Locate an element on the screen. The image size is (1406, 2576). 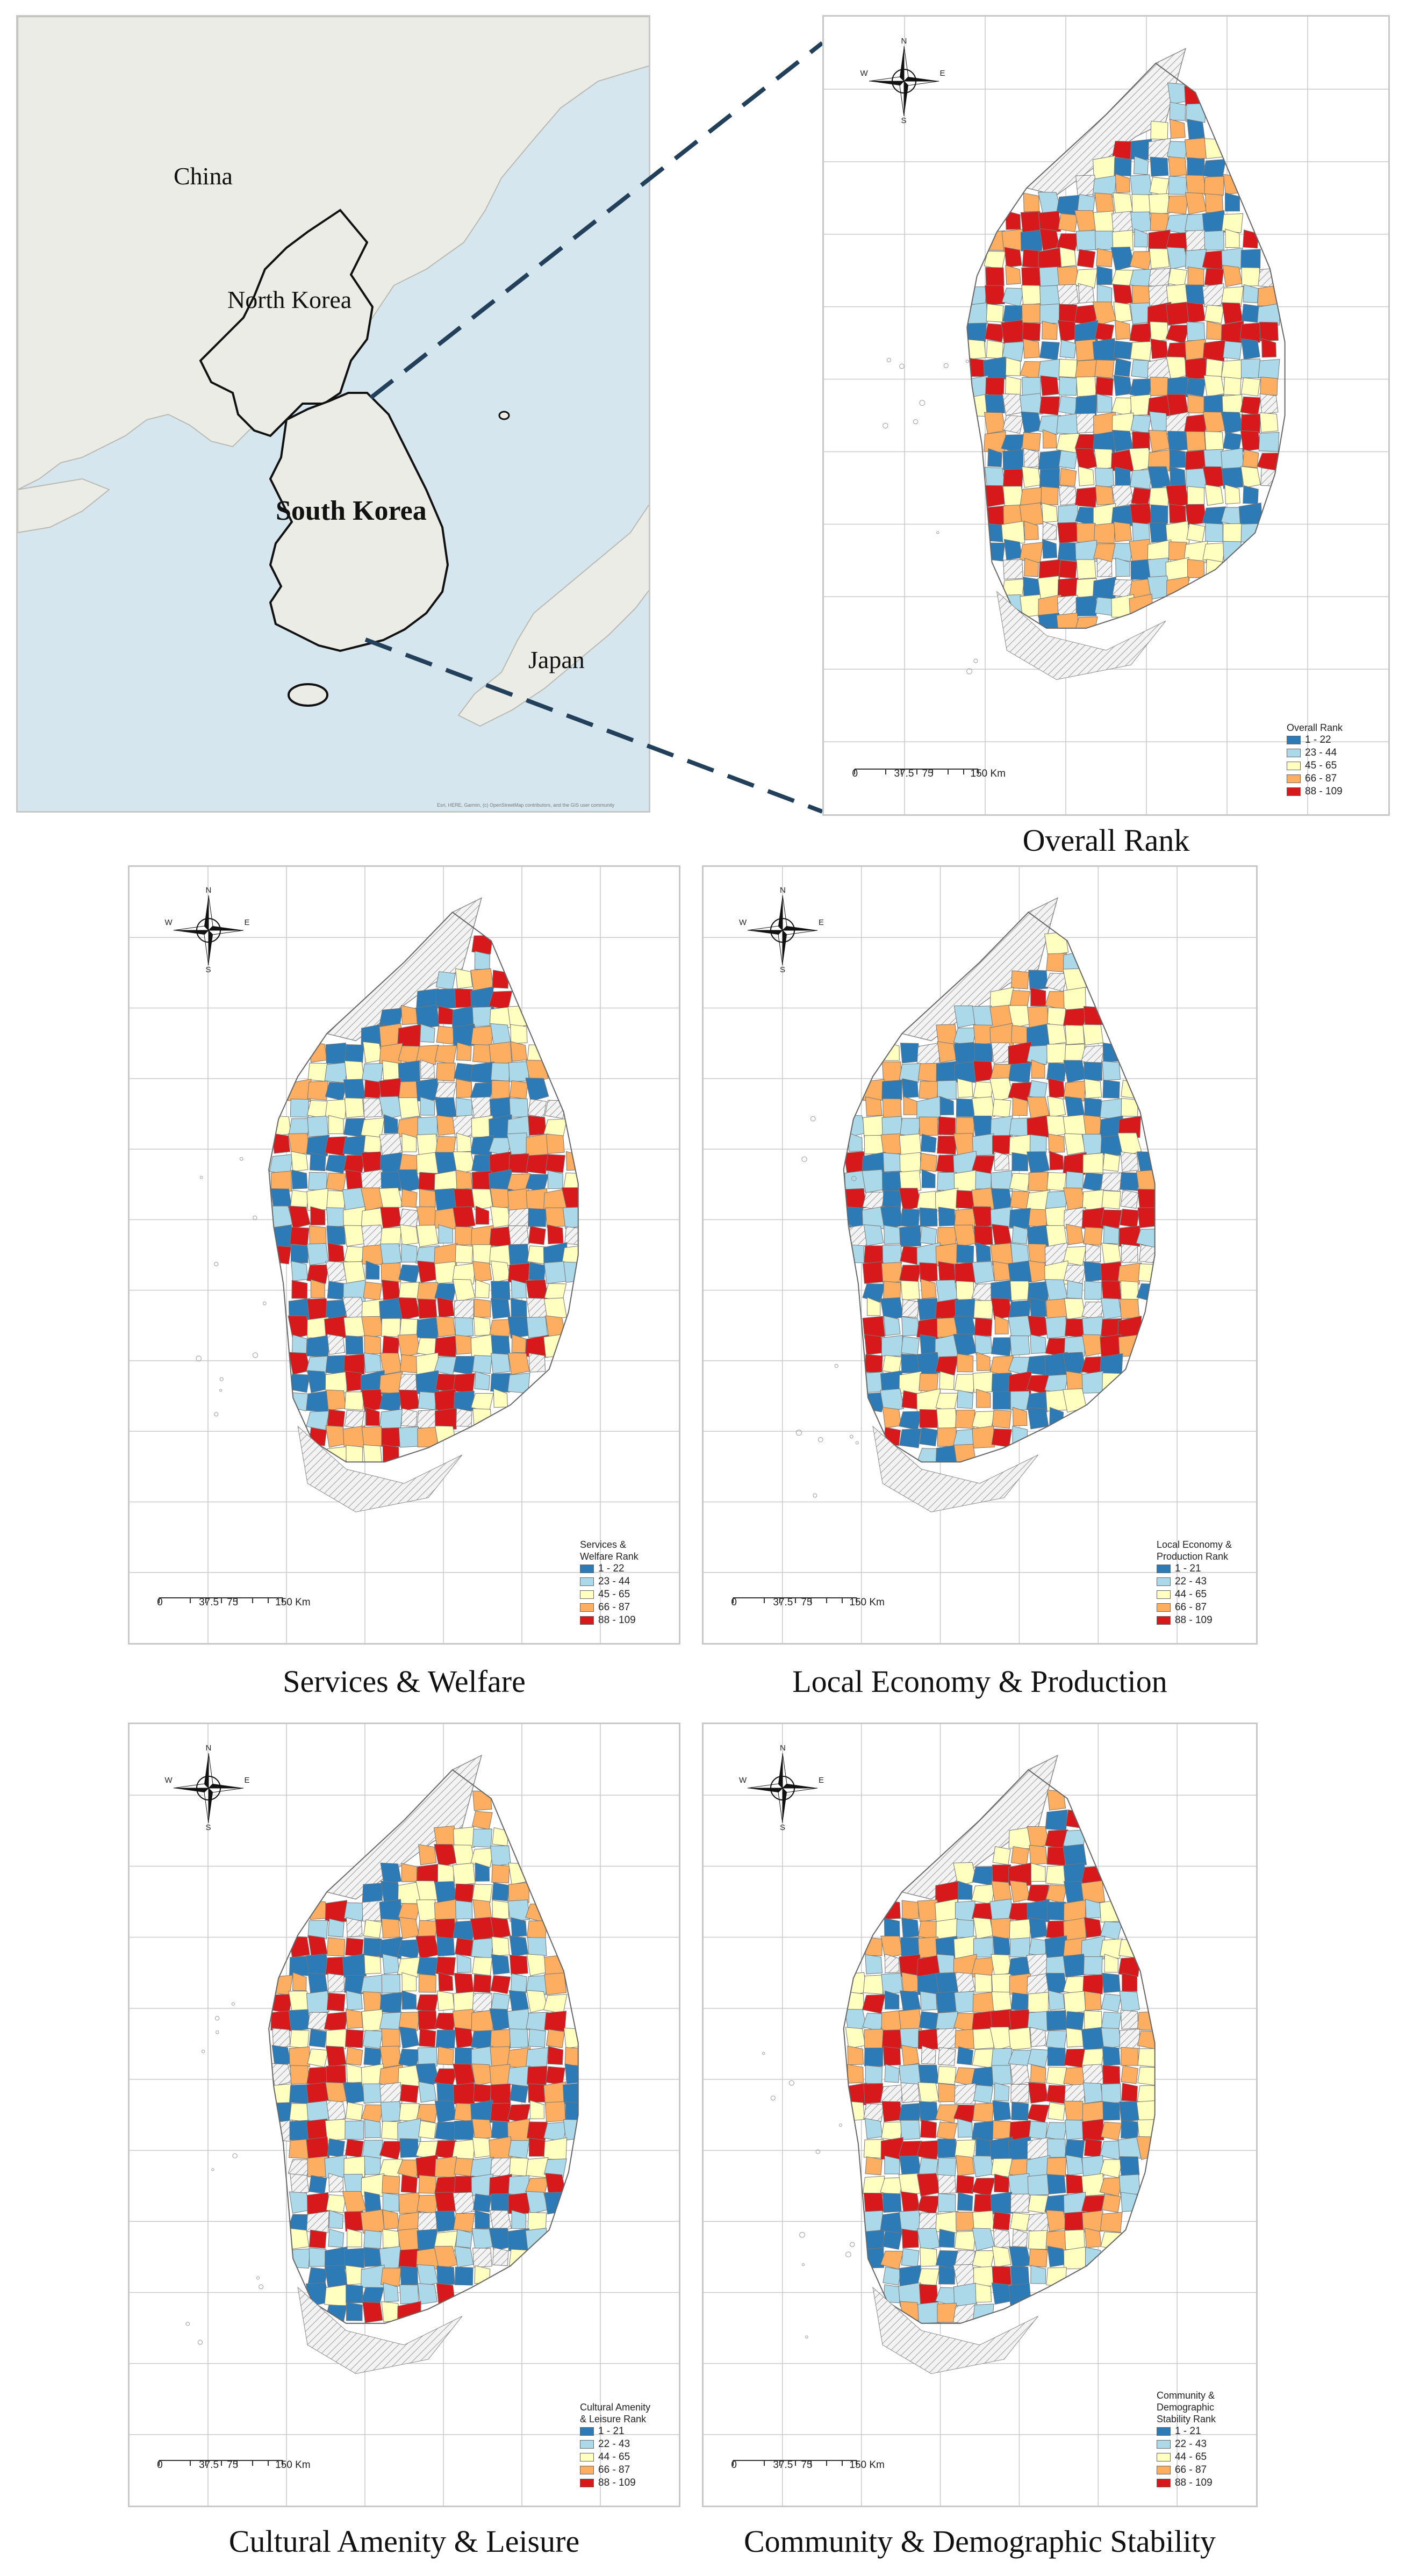
label-japan: Japan is located at coordinates (556, 659).